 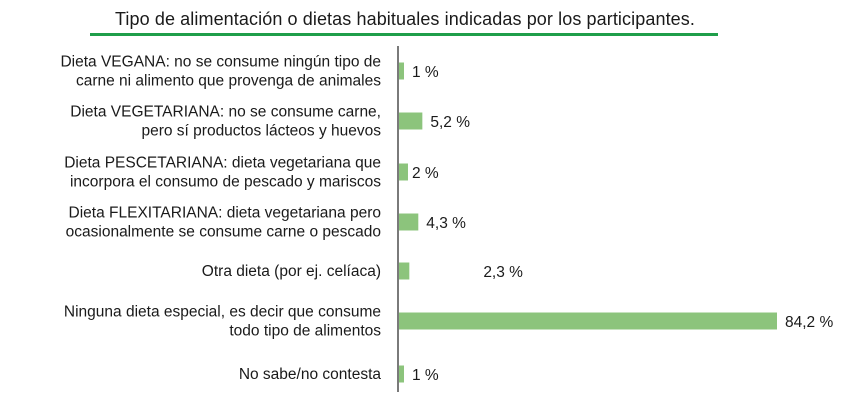 What do you see at coordinates (425, 173) in the screenshot?
I see `value-label-2: 2 %` at bounding box center [425, 173].